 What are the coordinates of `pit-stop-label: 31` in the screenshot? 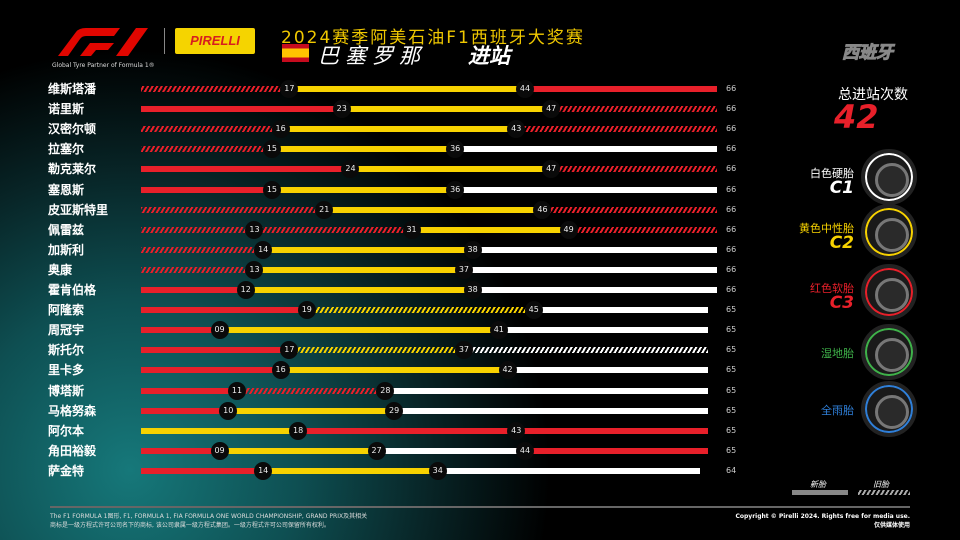 It's located at (411, 229).